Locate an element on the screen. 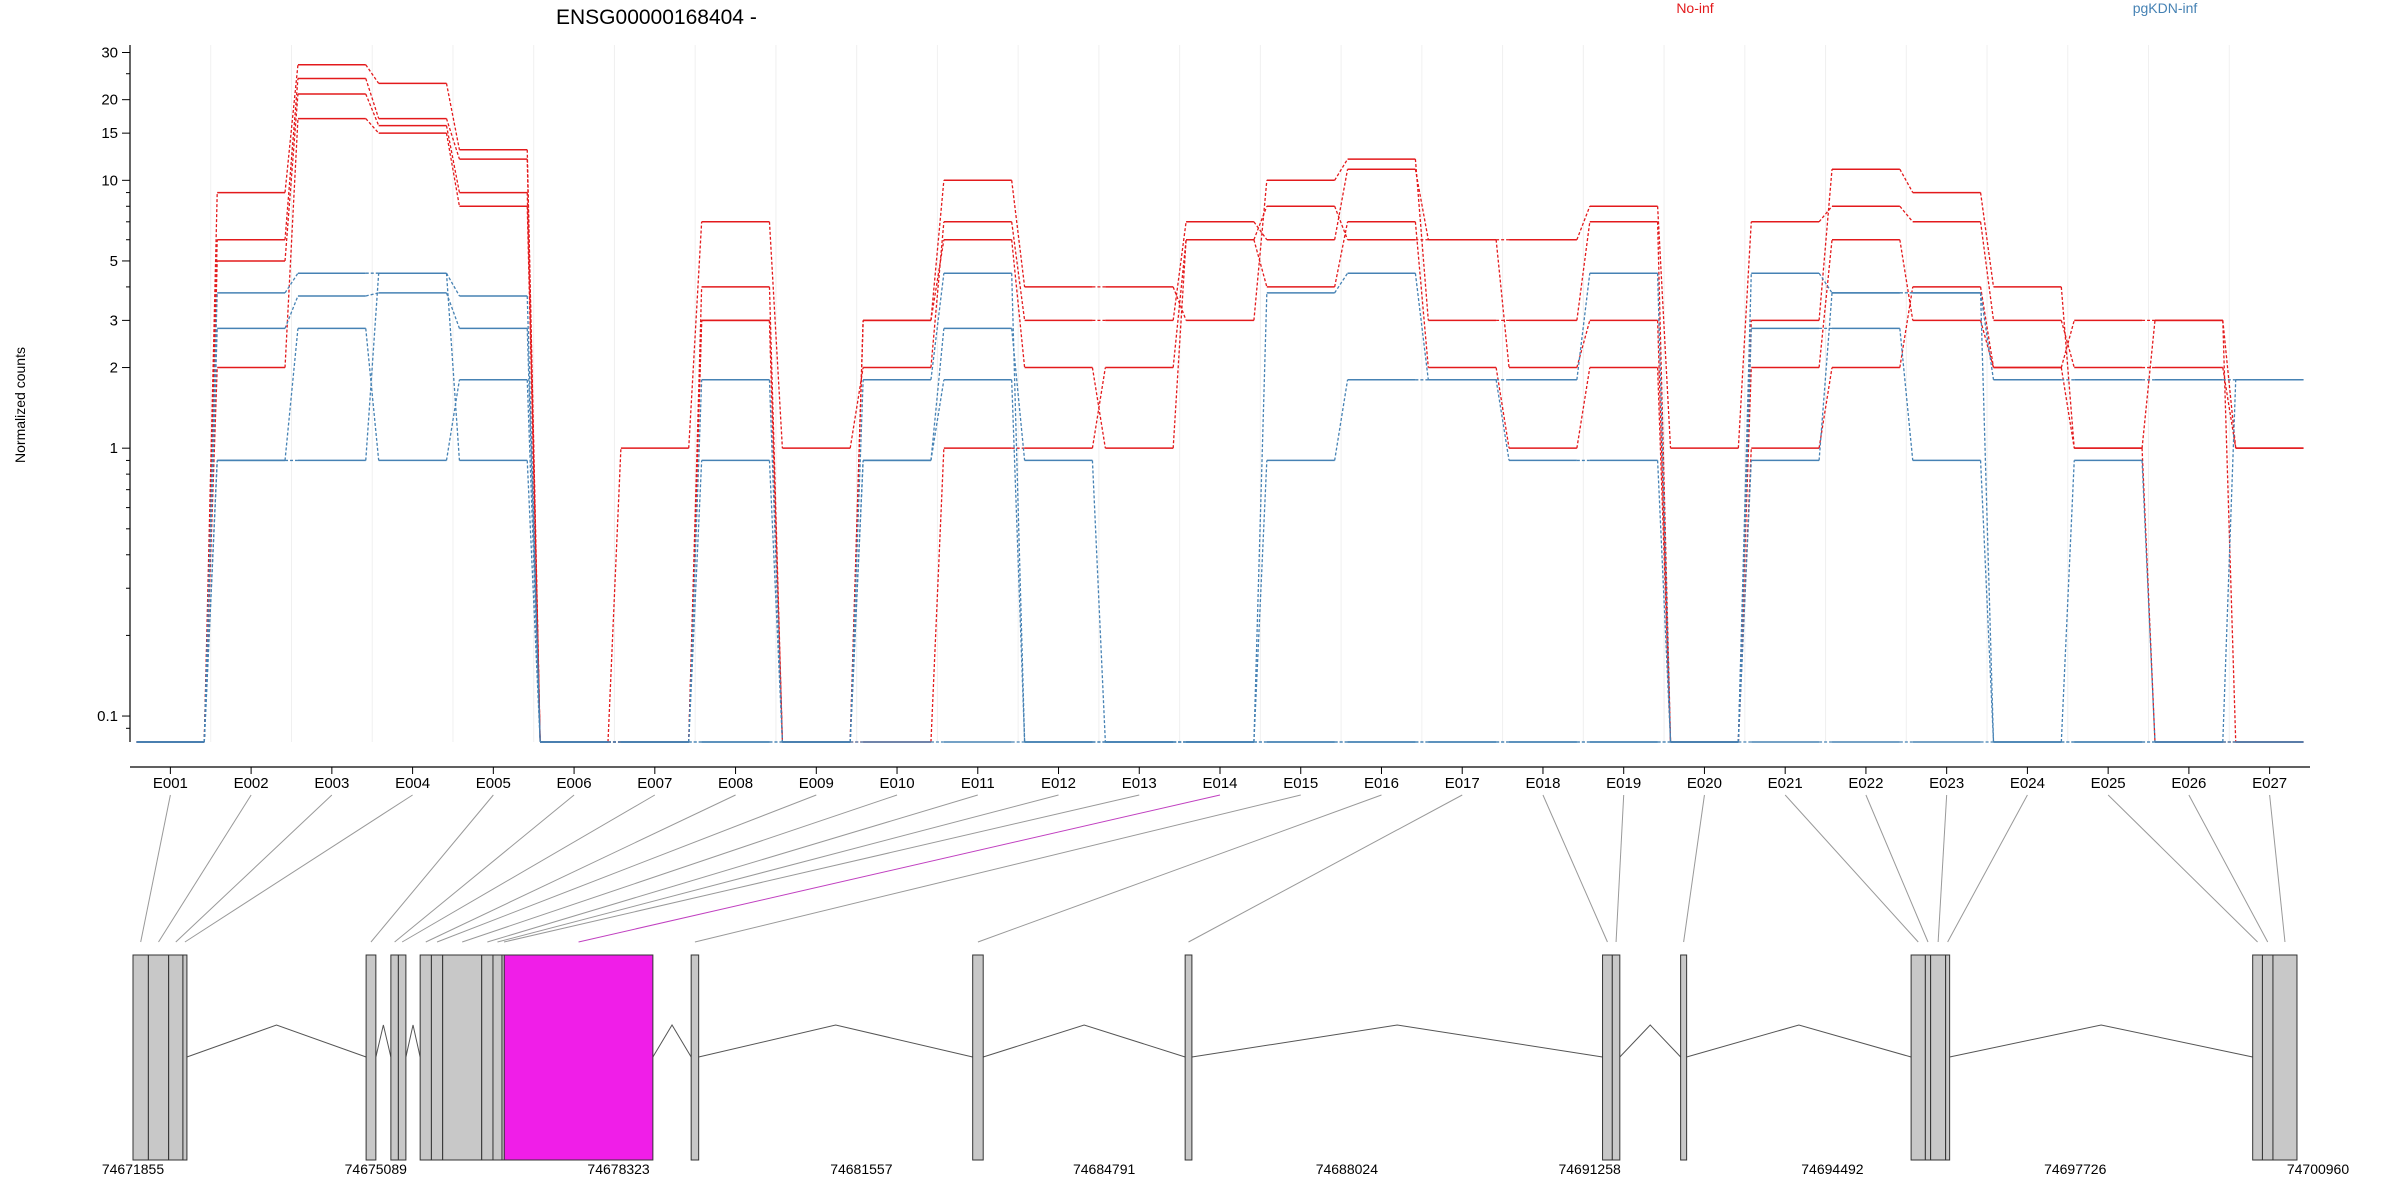 The image size is (2400, 1200). x-tick-label-e011: E011 is located at coordinates (978, 783).